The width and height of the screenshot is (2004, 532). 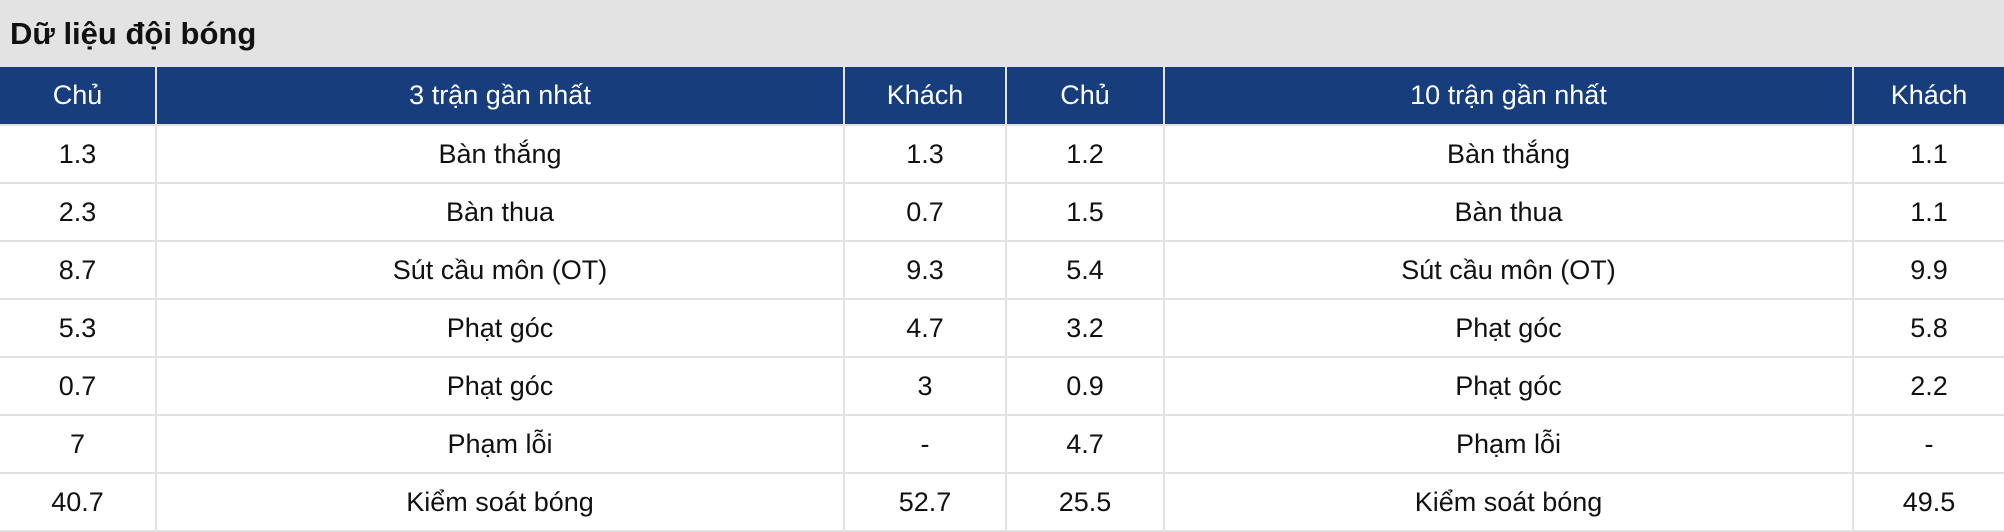 What do you see at coordinates (1084, 96) in the screenshot?
I see `column-header-home-10: Chủ` at bounding box center [1084, 96].